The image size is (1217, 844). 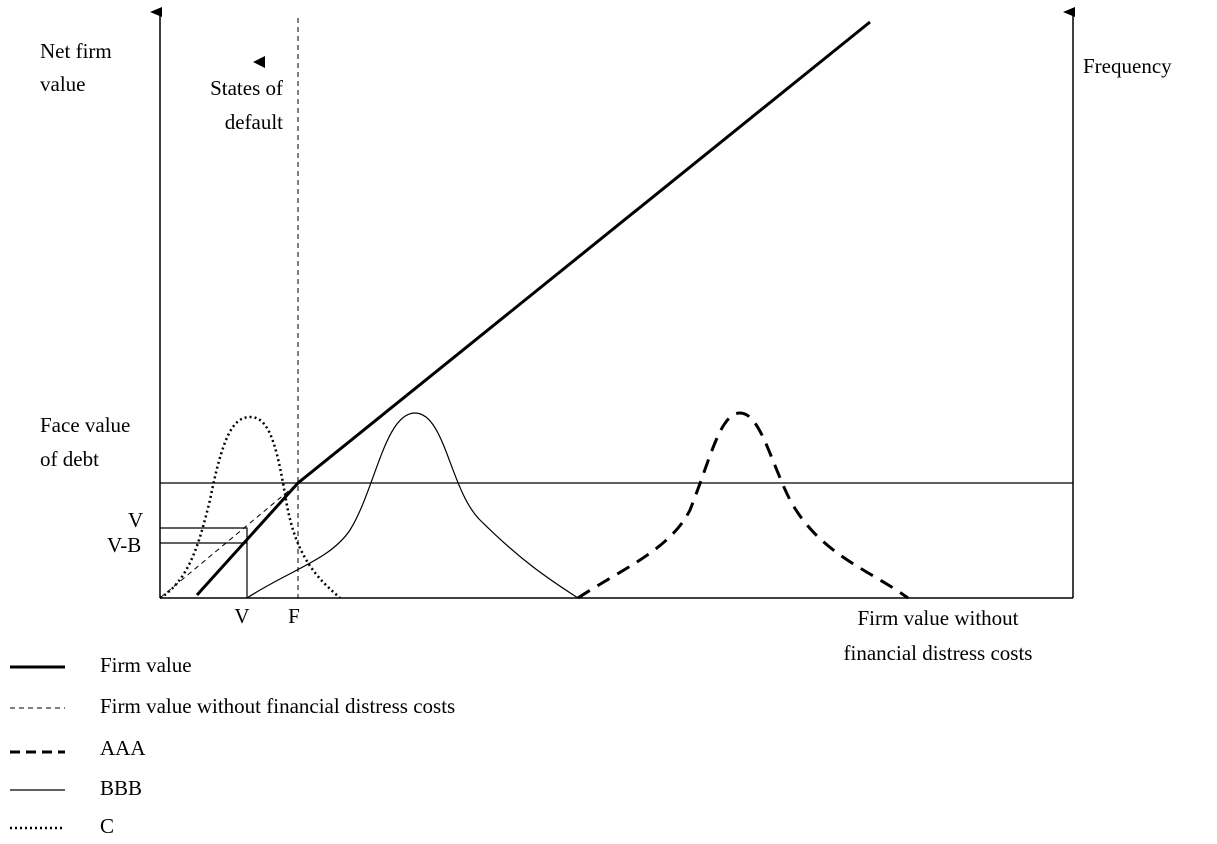 I want to click on c-curve, so click(x=250, y=507).